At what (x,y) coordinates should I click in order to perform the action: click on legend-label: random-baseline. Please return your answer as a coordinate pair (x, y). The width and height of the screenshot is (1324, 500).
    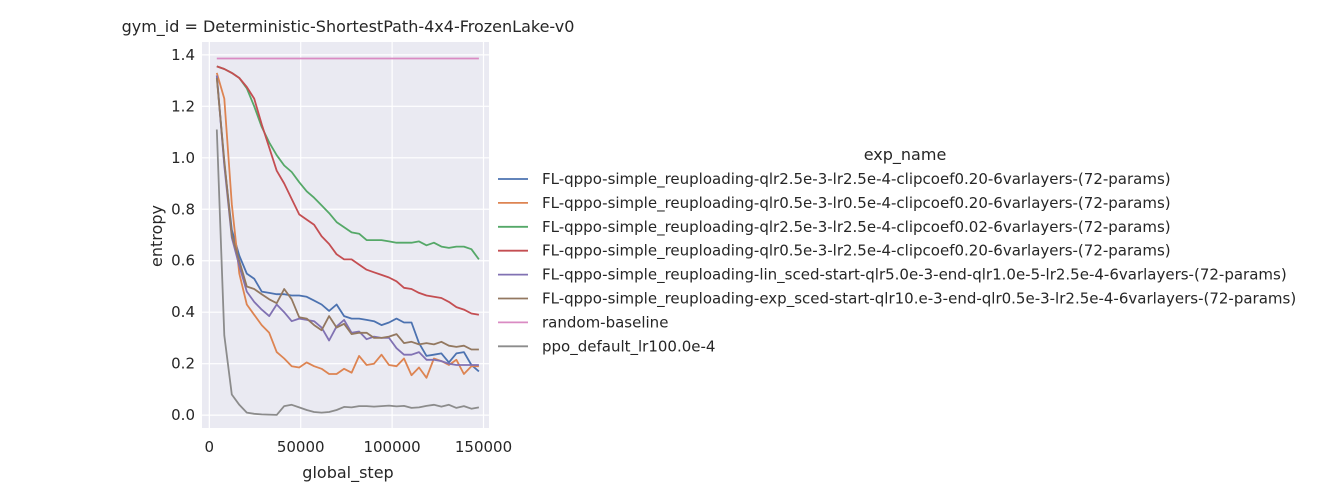
    Looking at the image, I should click on (605, 322).